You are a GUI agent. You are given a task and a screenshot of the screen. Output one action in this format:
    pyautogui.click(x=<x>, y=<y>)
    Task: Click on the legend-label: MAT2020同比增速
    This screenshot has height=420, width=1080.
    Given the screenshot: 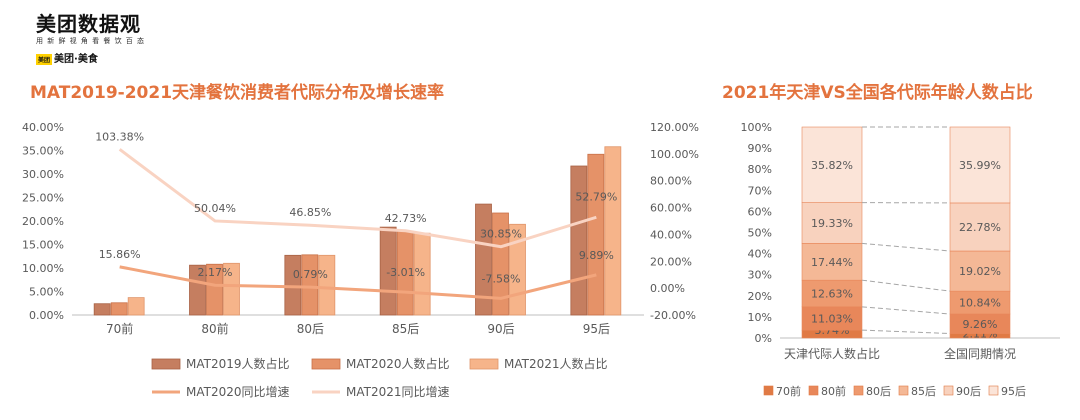 What is the action you would take?
    pyautogui.click(x=238, y=392)
    